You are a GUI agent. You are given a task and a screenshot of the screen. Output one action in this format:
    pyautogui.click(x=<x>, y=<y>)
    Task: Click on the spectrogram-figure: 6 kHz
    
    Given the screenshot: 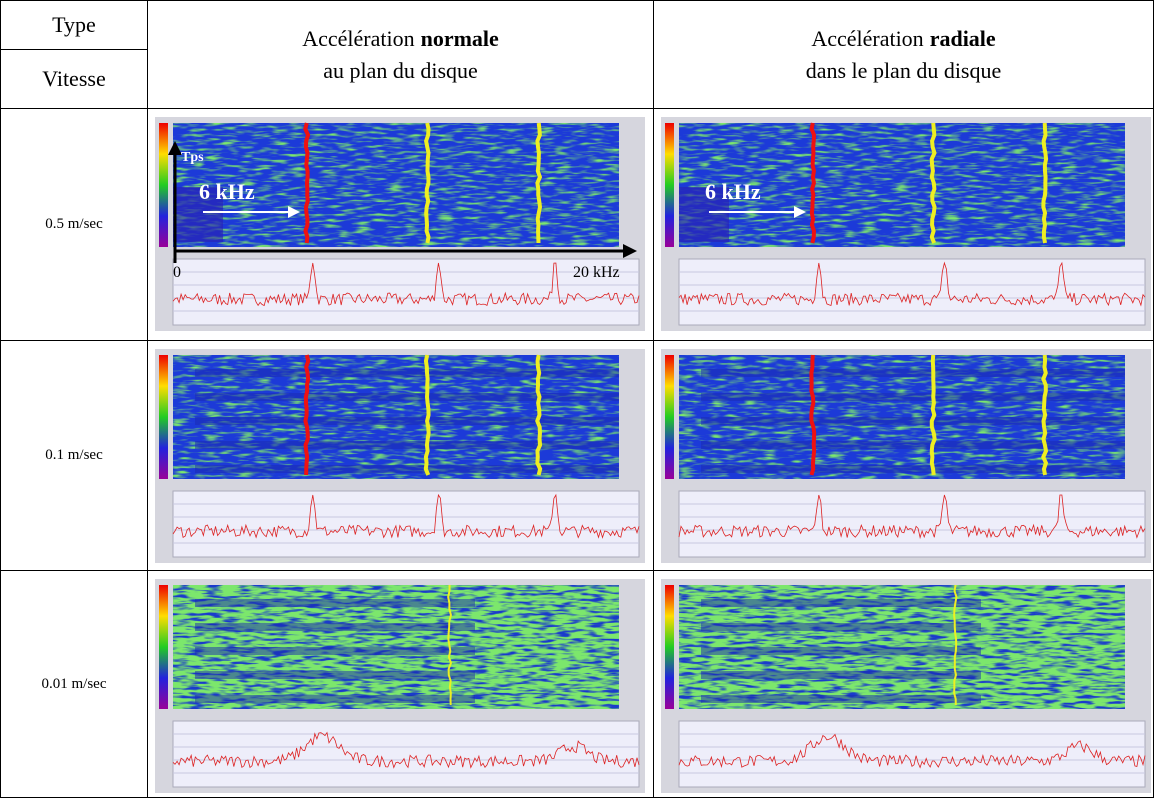 What is the action you would take?
    pyautogui.click(x=906, y=224)
    